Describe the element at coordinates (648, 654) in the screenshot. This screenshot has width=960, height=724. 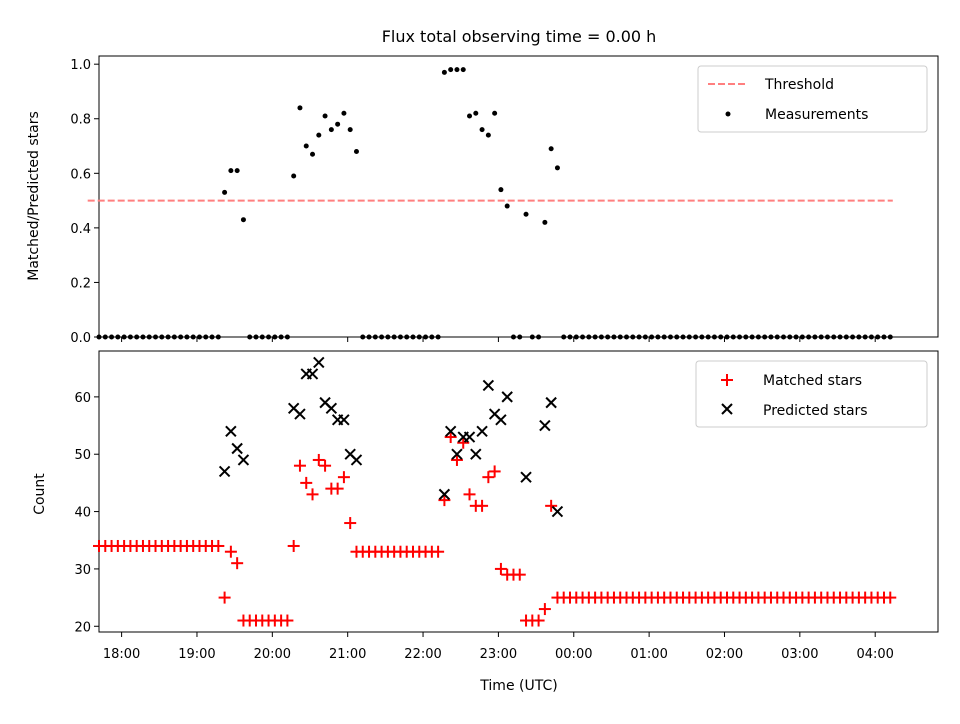
I see `x-tick-label: 01:00` at that location.